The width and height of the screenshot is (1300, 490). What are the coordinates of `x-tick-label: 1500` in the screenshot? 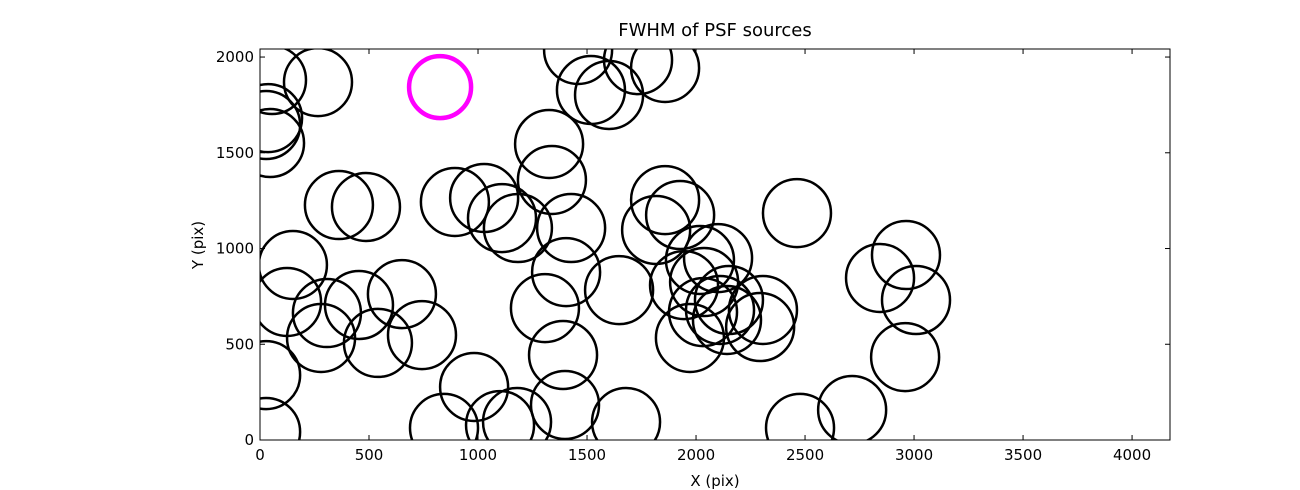 It's located at (587, 455).